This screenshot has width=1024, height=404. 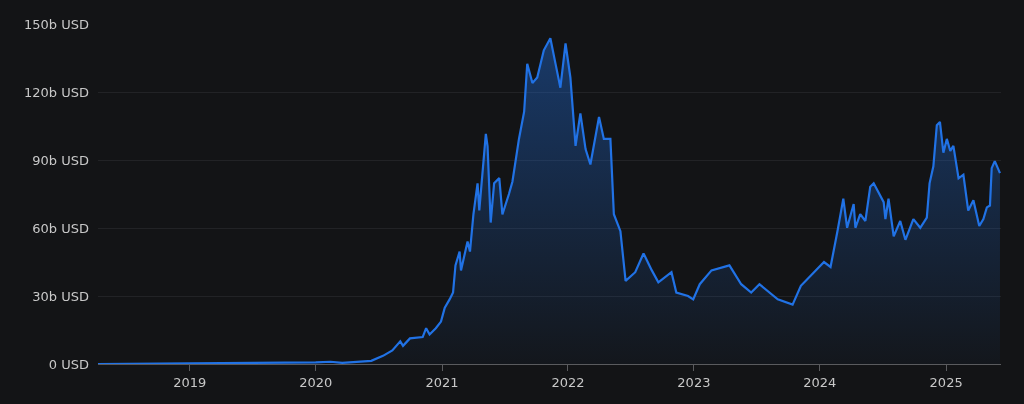 I want to click on x-tick-label: 2019, so click(x=190, y=382).